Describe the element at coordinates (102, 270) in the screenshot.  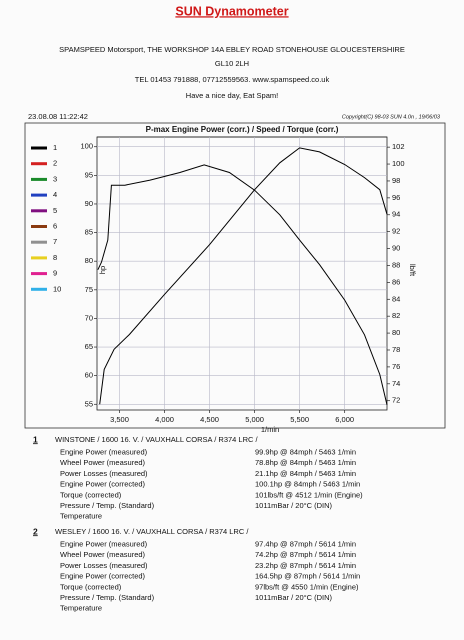
I see `y-axis-label: hp` at that location.